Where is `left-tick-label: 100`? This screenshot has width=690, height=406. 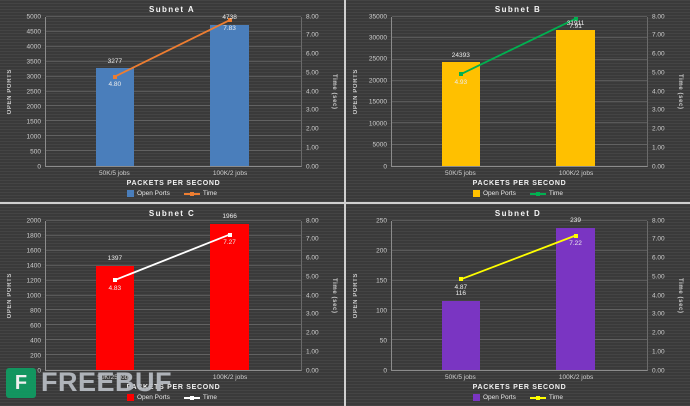
left-tick-label: 100 is located at coordinates (381, 310).